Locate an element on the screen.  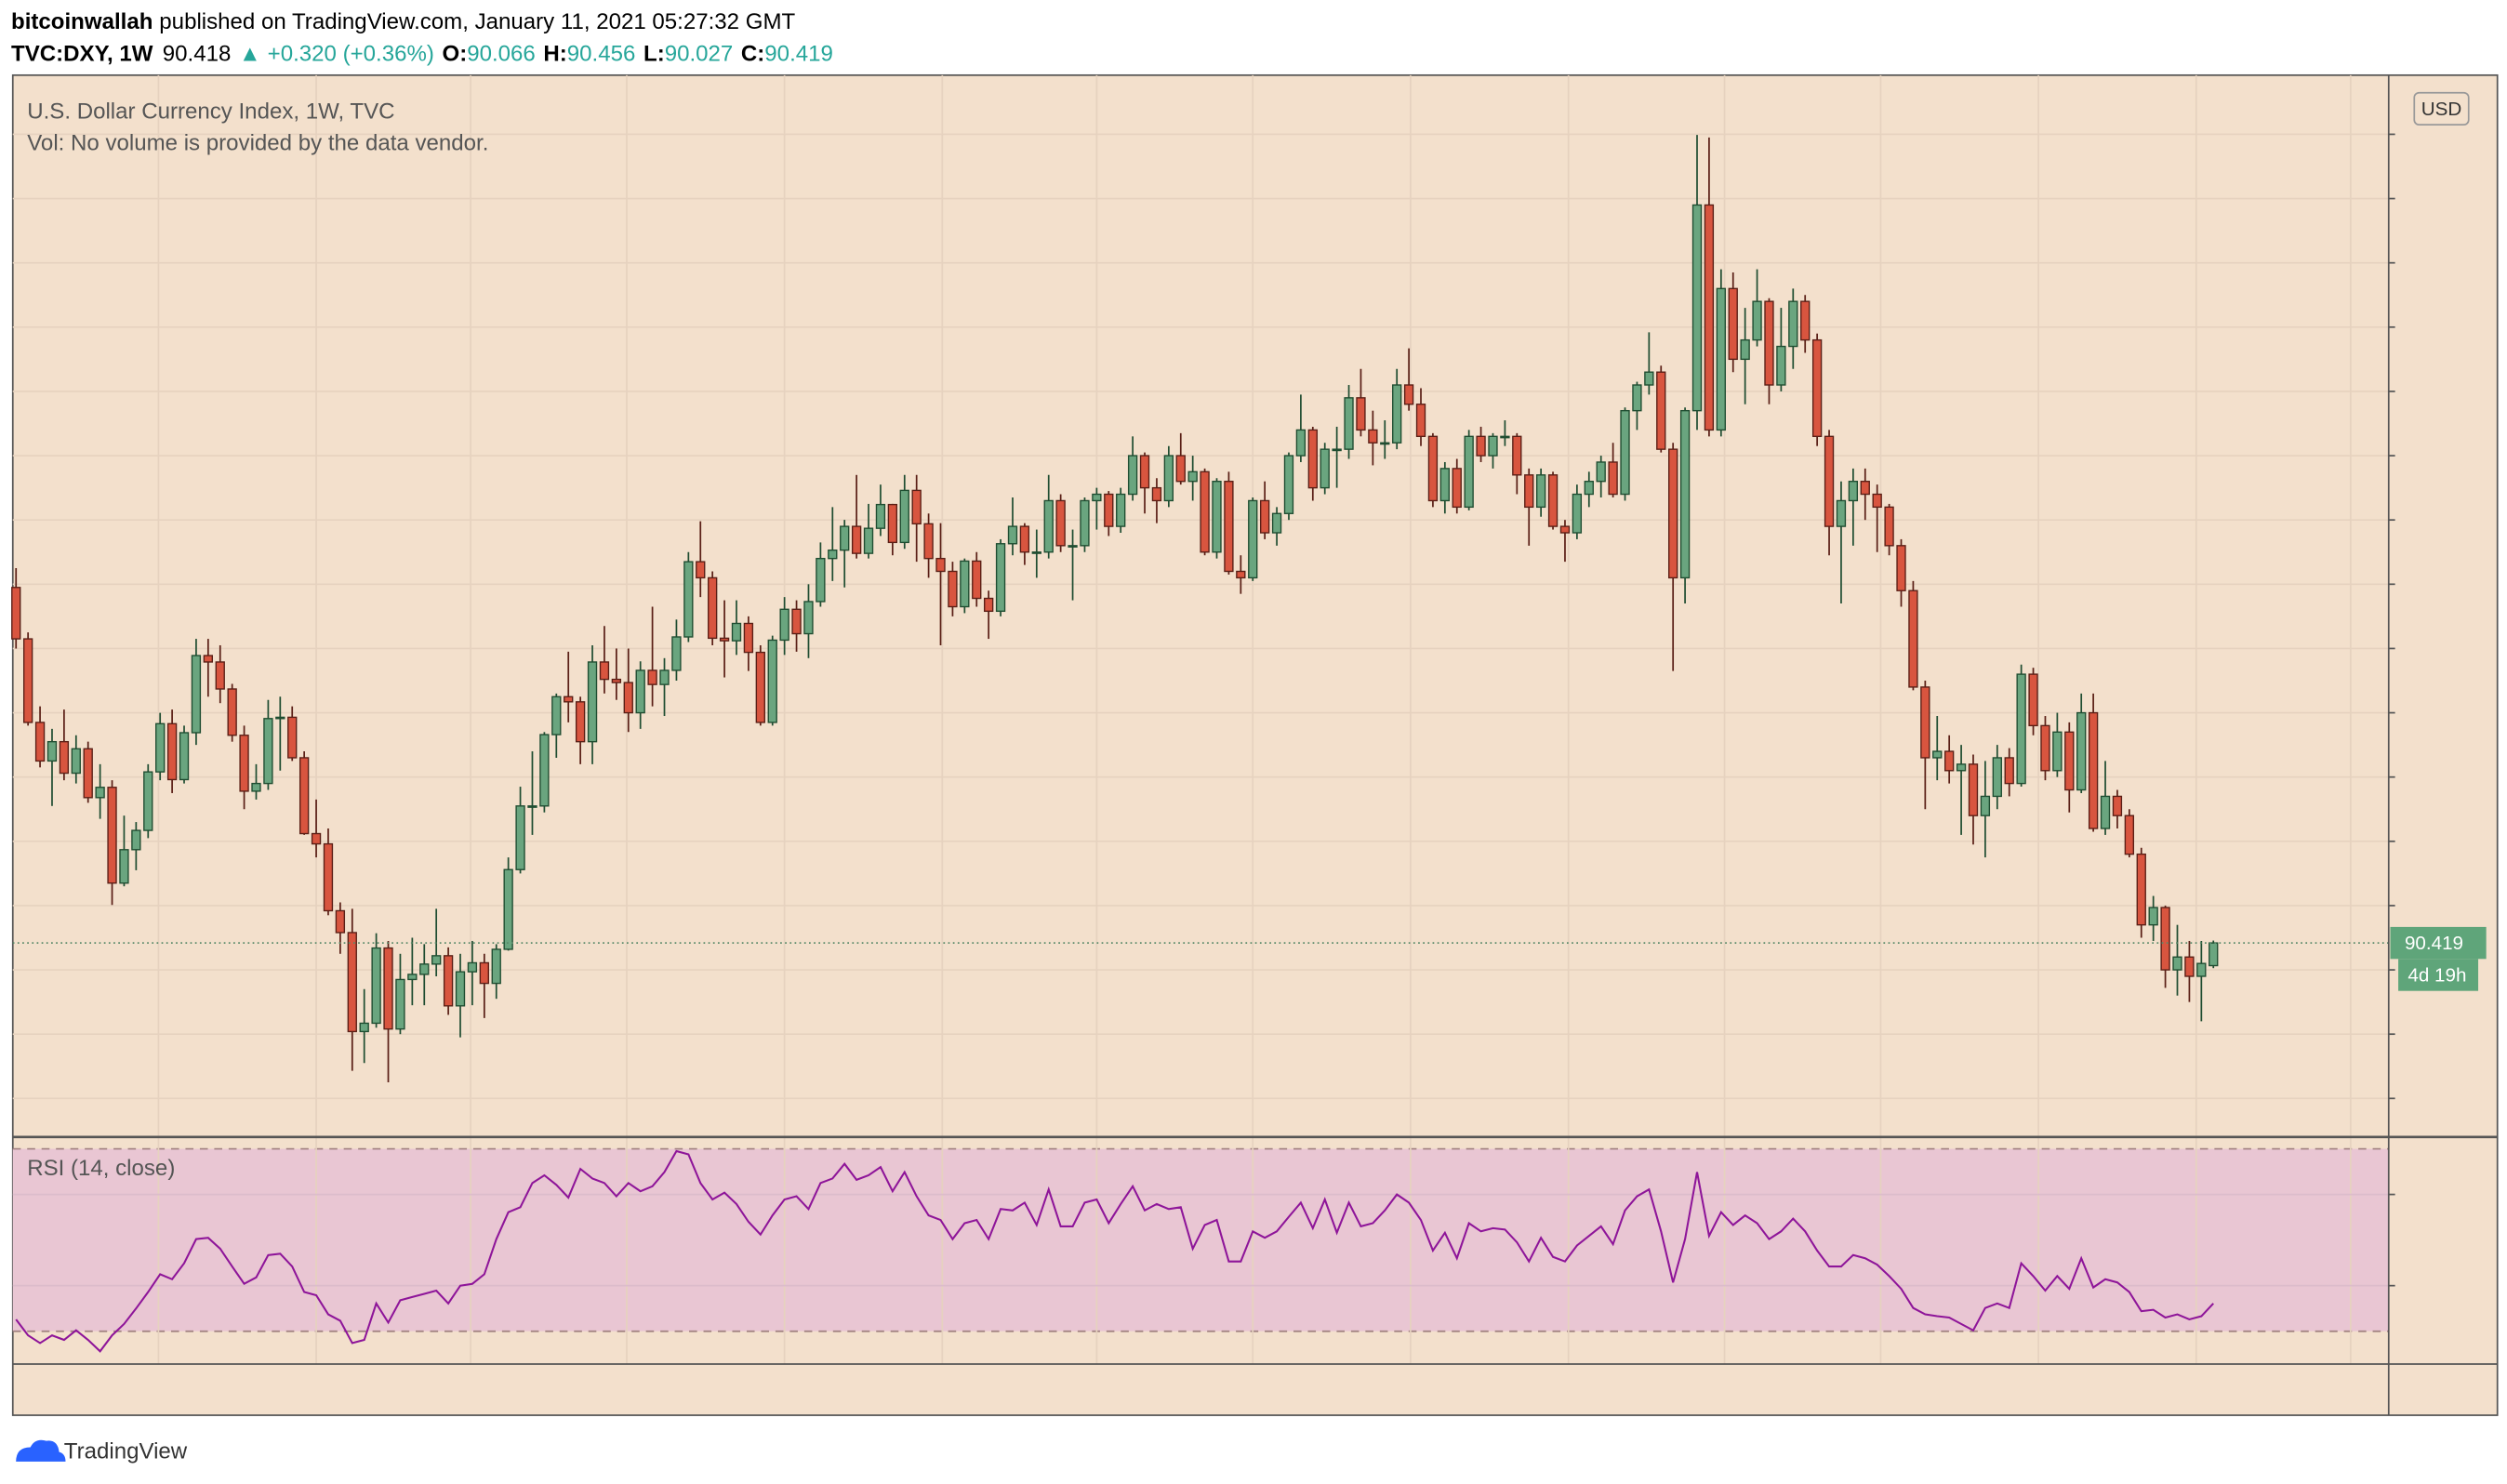
ohlc-value: 90.419 is located at coordinates (798, 53).